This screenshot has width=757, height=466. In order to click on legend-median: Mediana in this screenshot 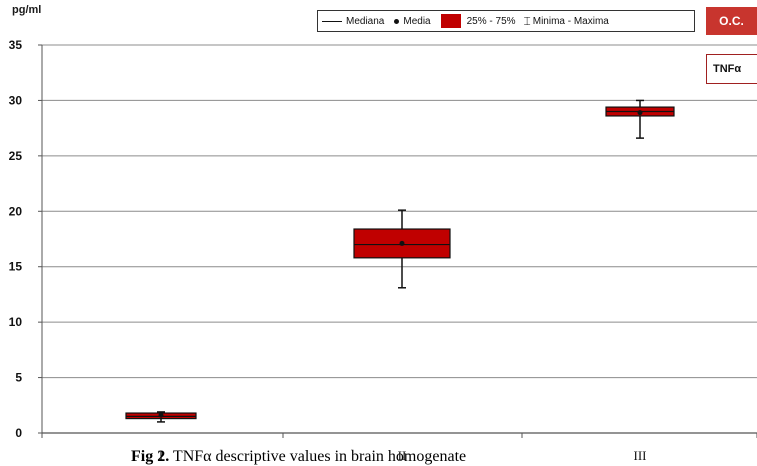, I will do `click(353, 21)`.